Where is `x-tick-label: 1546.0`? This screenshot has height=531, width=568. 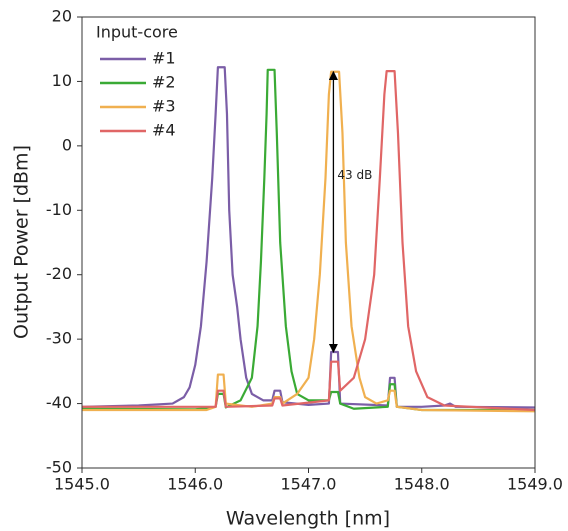
x-tick-label: 1546.0 is located at coordinates (195, 484).